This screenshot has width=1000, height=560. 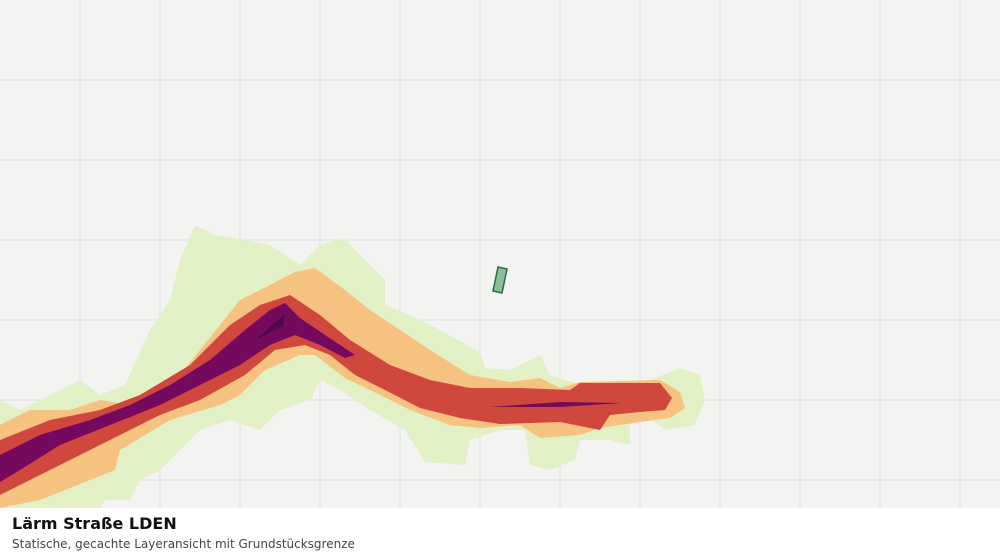 What do you see at coordinates (270, 327) in the screenshot?
I see `noise-zone-extreme` at bounding box center [270, 327].